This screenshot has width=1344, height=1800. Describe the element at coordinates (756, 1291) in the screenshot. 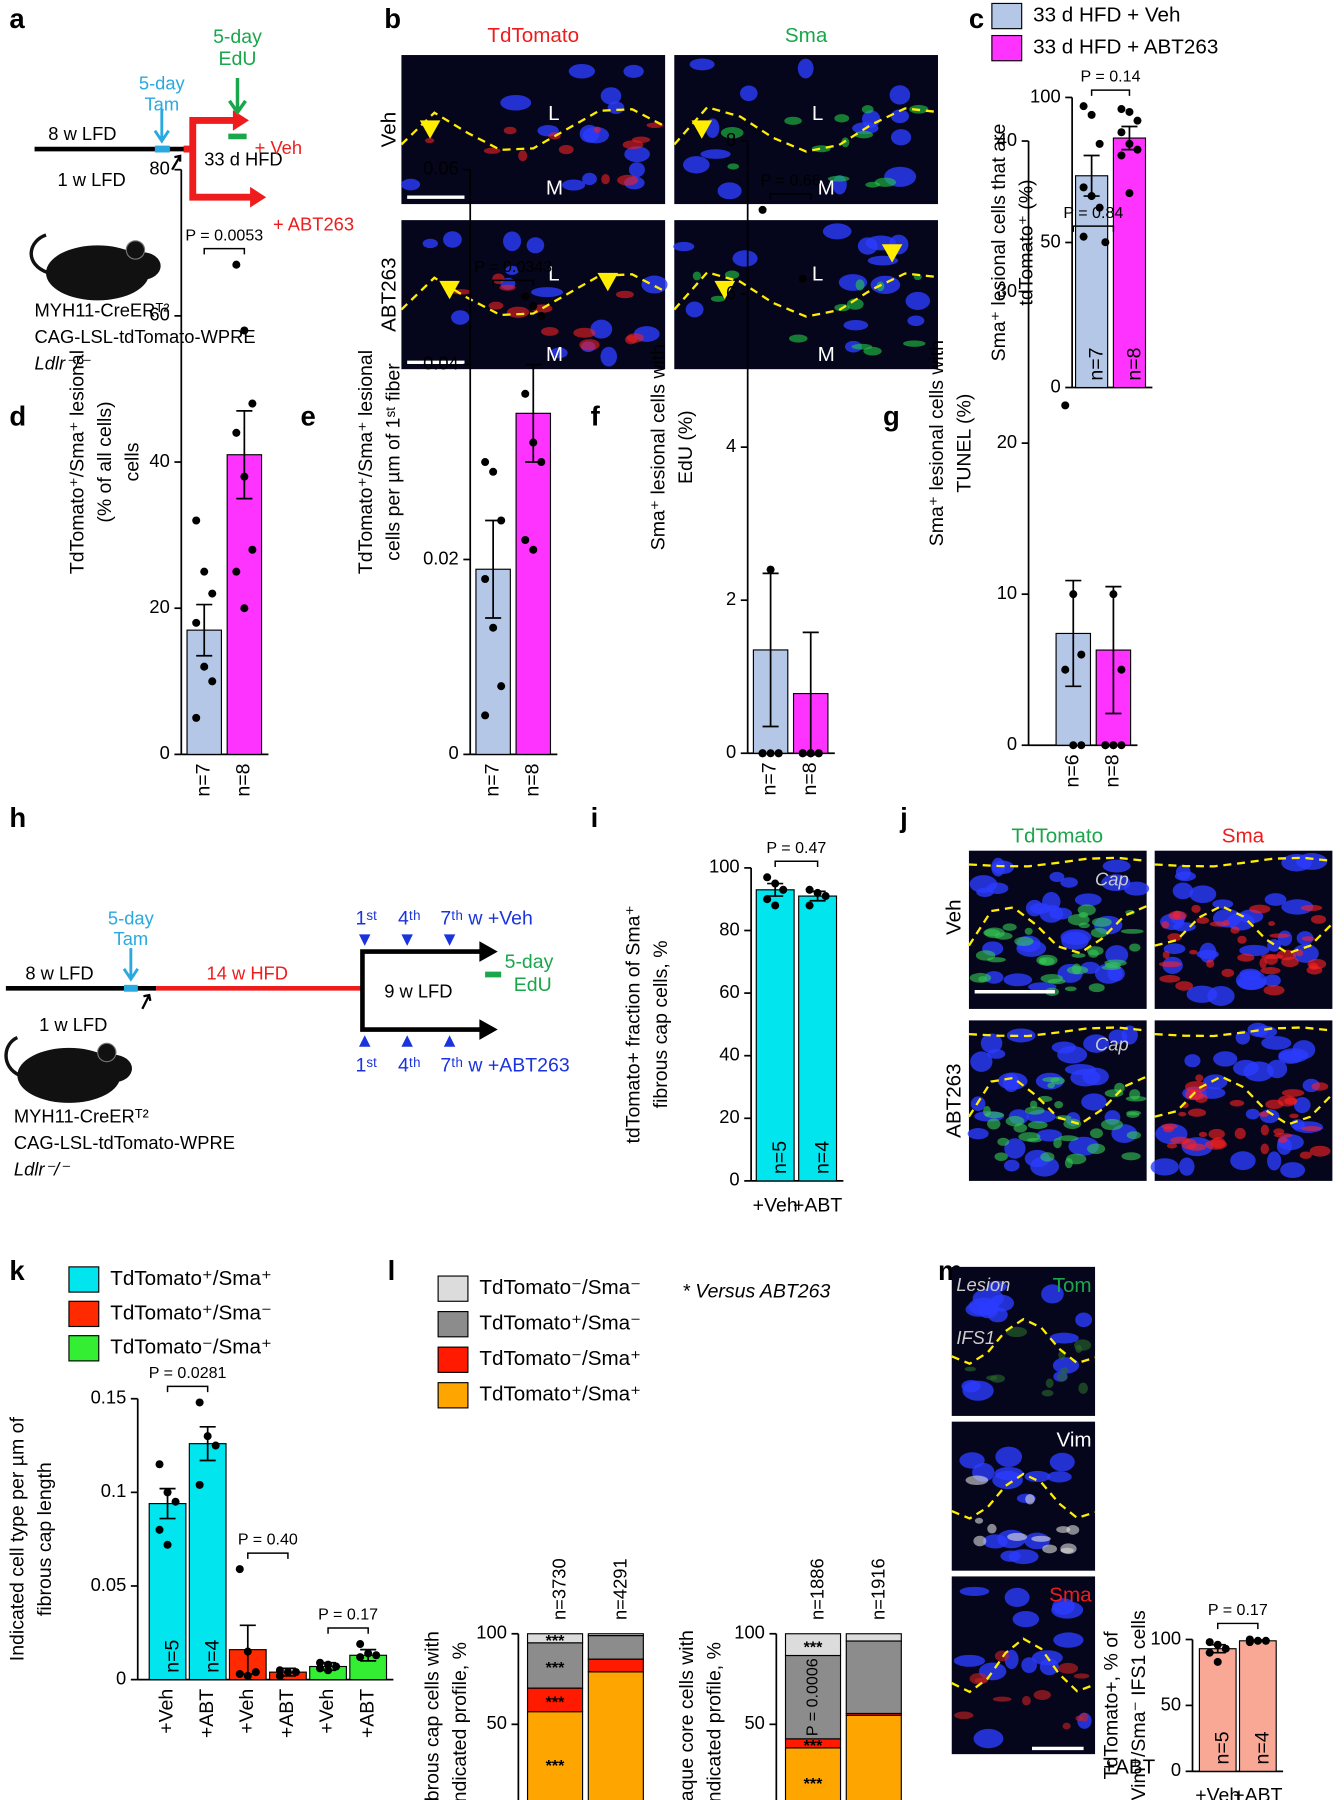

I see `note: * Versus ABT263` at that location.